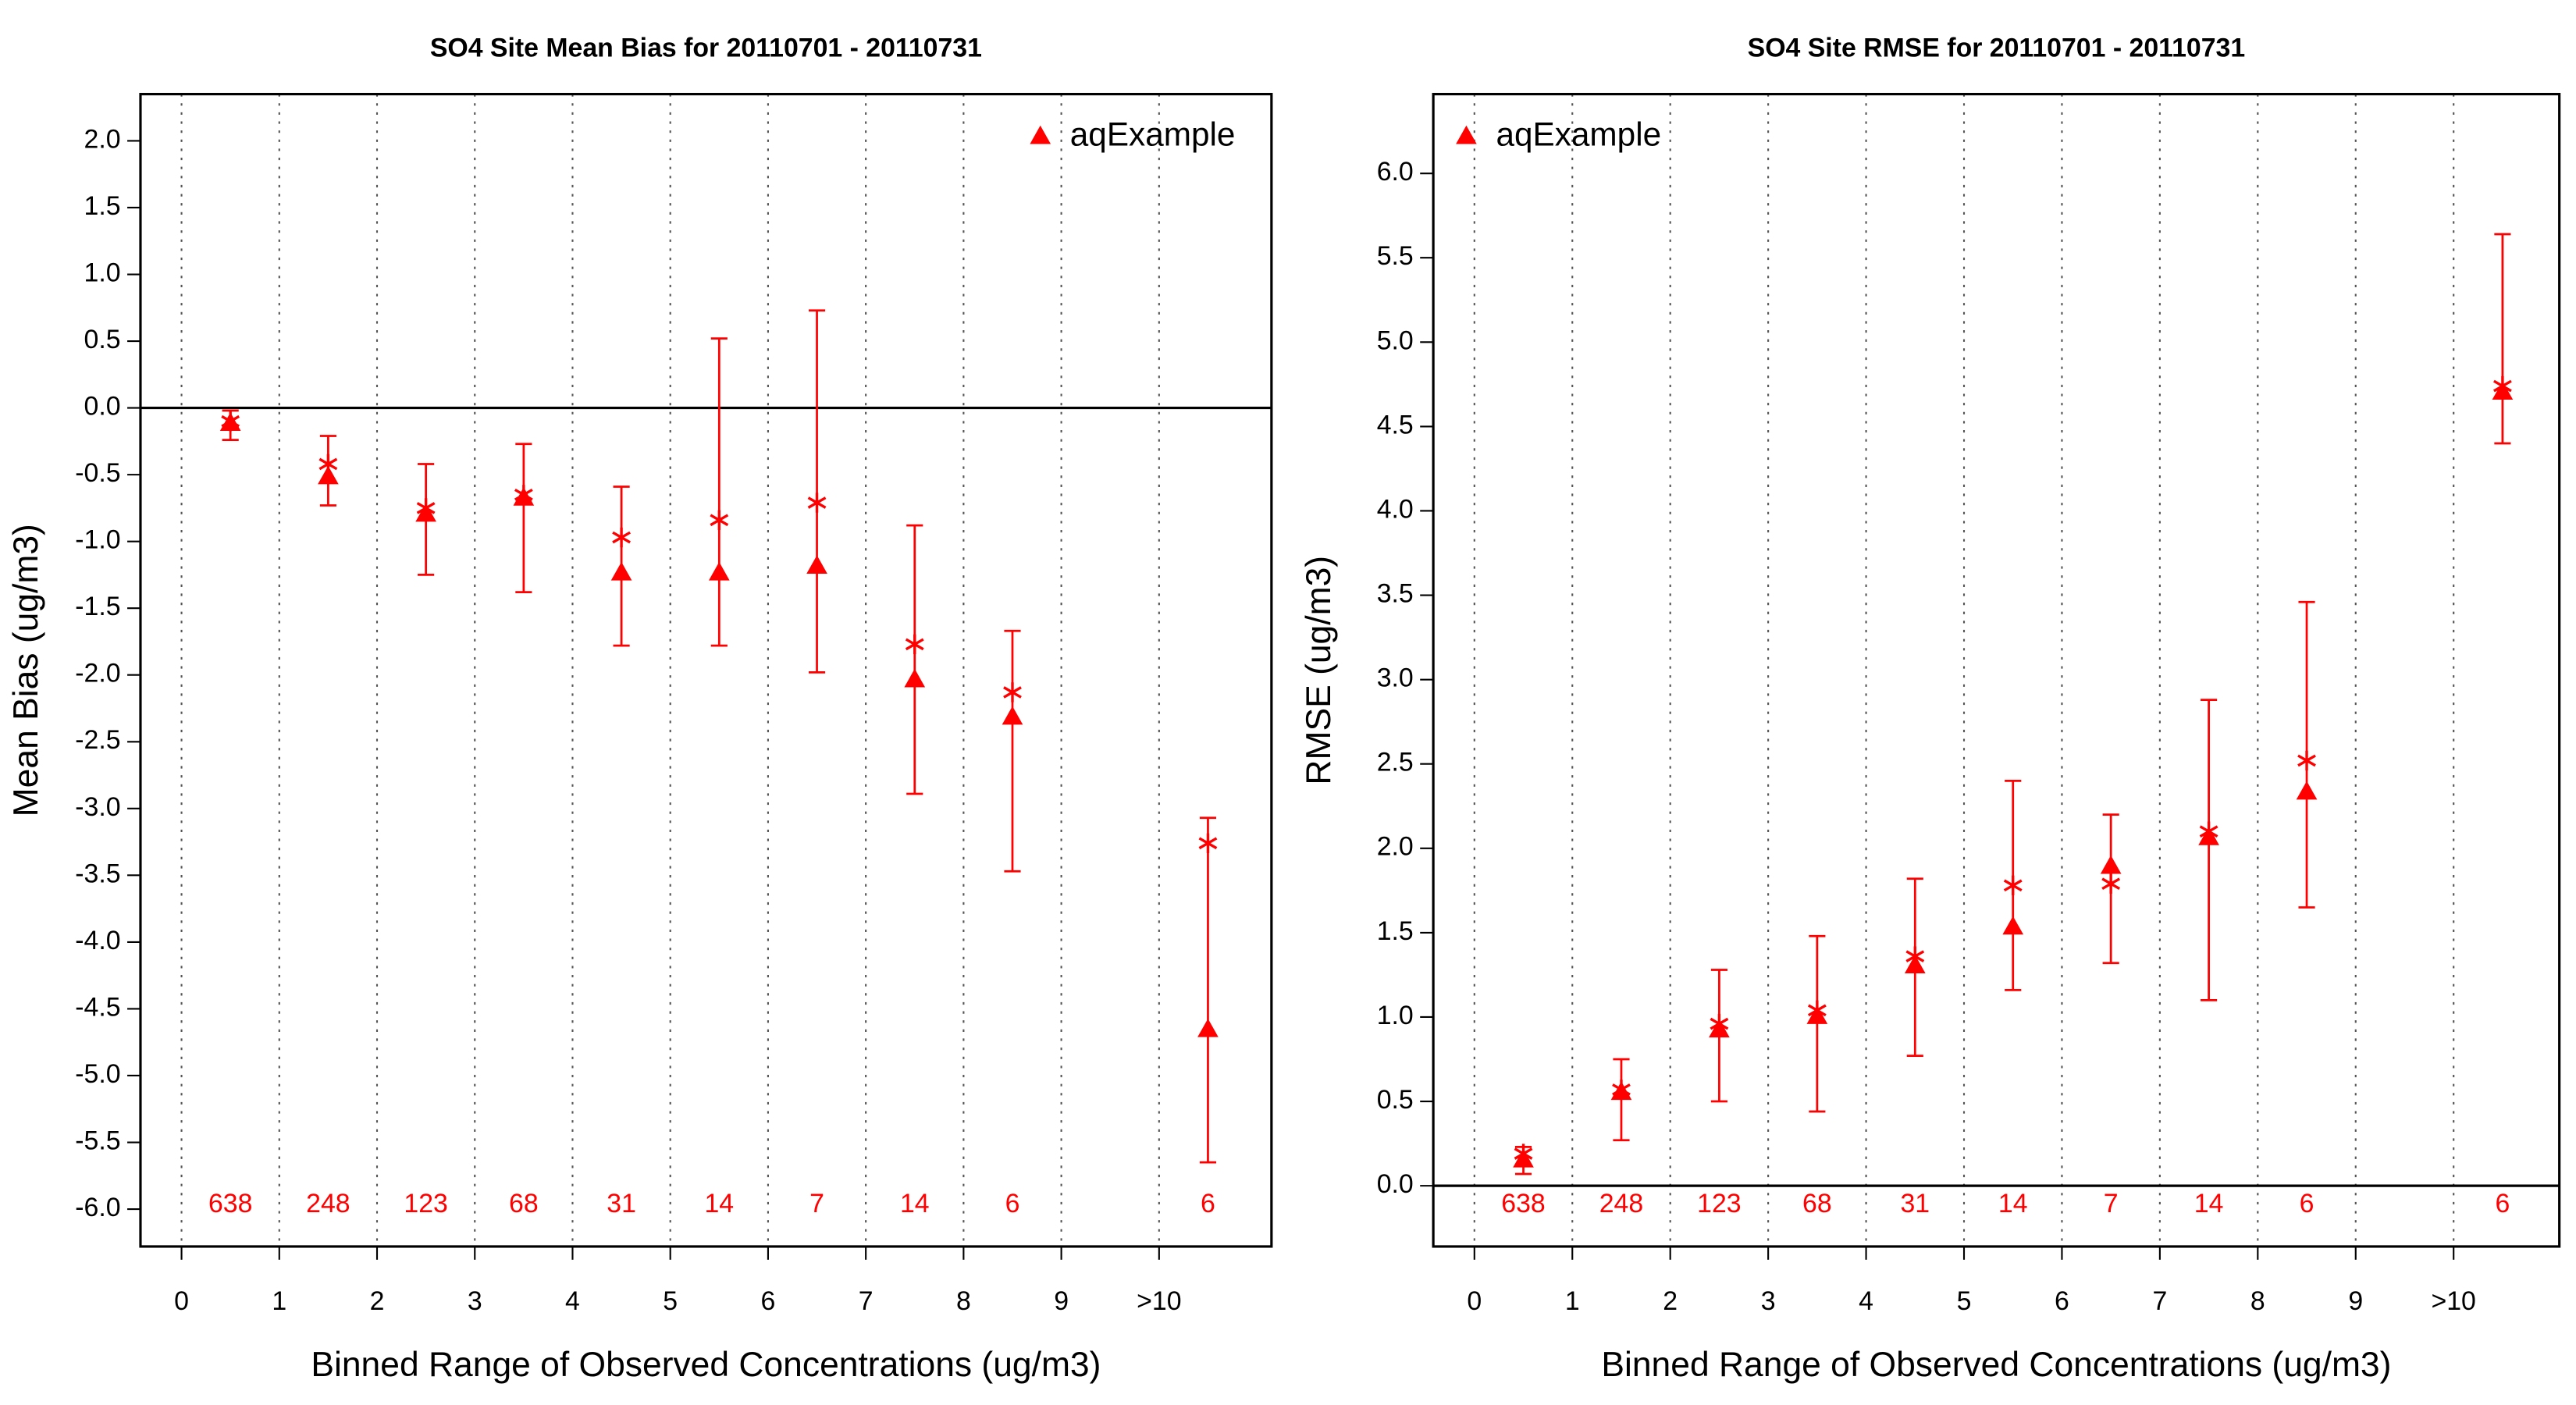 Image resolution: width=2576 pixels, height=1405 pixels. Describe the element at coordinates (97, 540) in the screenshot. I see `y-tick-label: -1.0` at that location.